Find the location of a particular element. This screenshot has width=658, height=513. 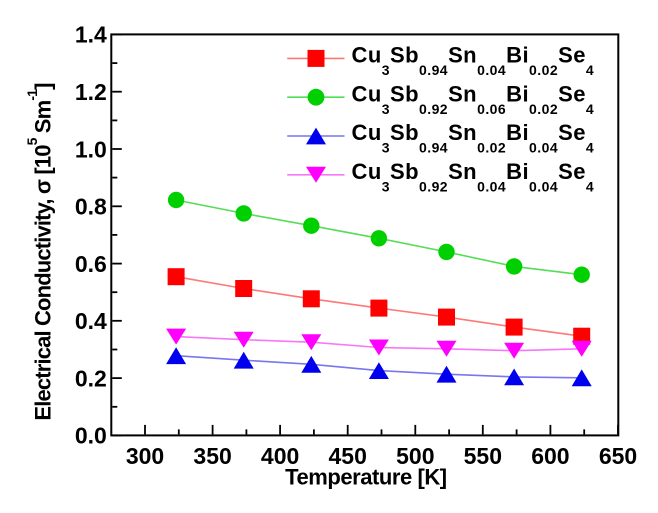

svg-text: 350 is located at coordinates (212, 456).